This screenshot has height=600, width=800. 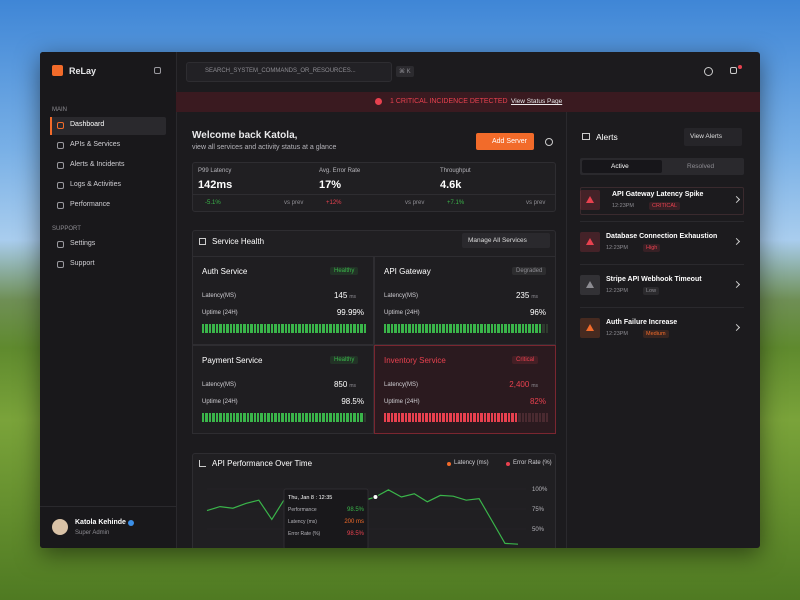 What do you see at coordinates (651, 291) in the screenshot?
I see `alert-severity: Low` at bounding box center [651, 291].